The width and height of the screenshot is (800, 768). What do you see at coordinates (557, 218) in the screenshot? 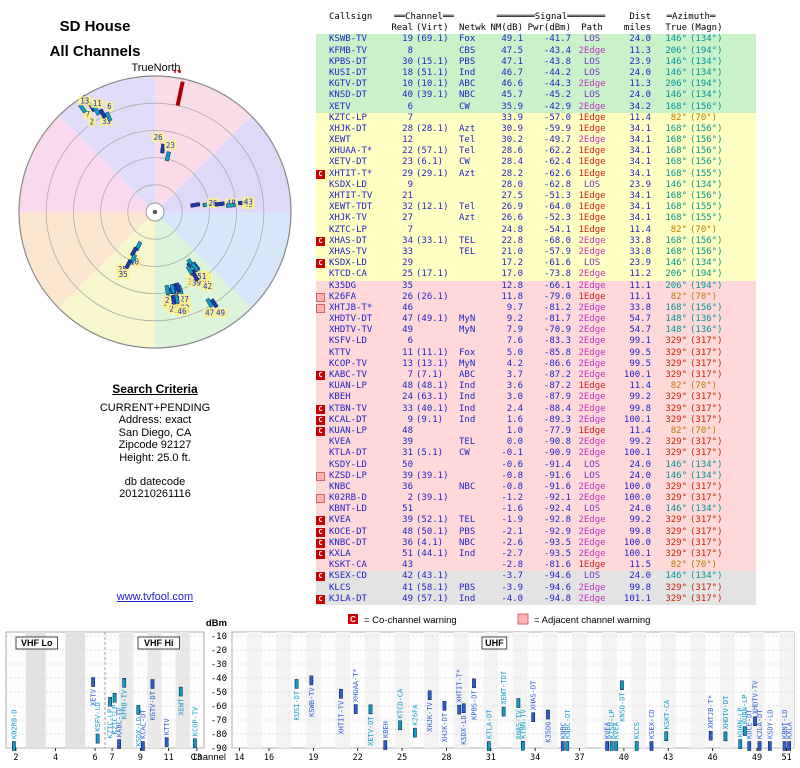
I see `pwr-dbm-cell: -52.3` at bounding box center [557, 218].